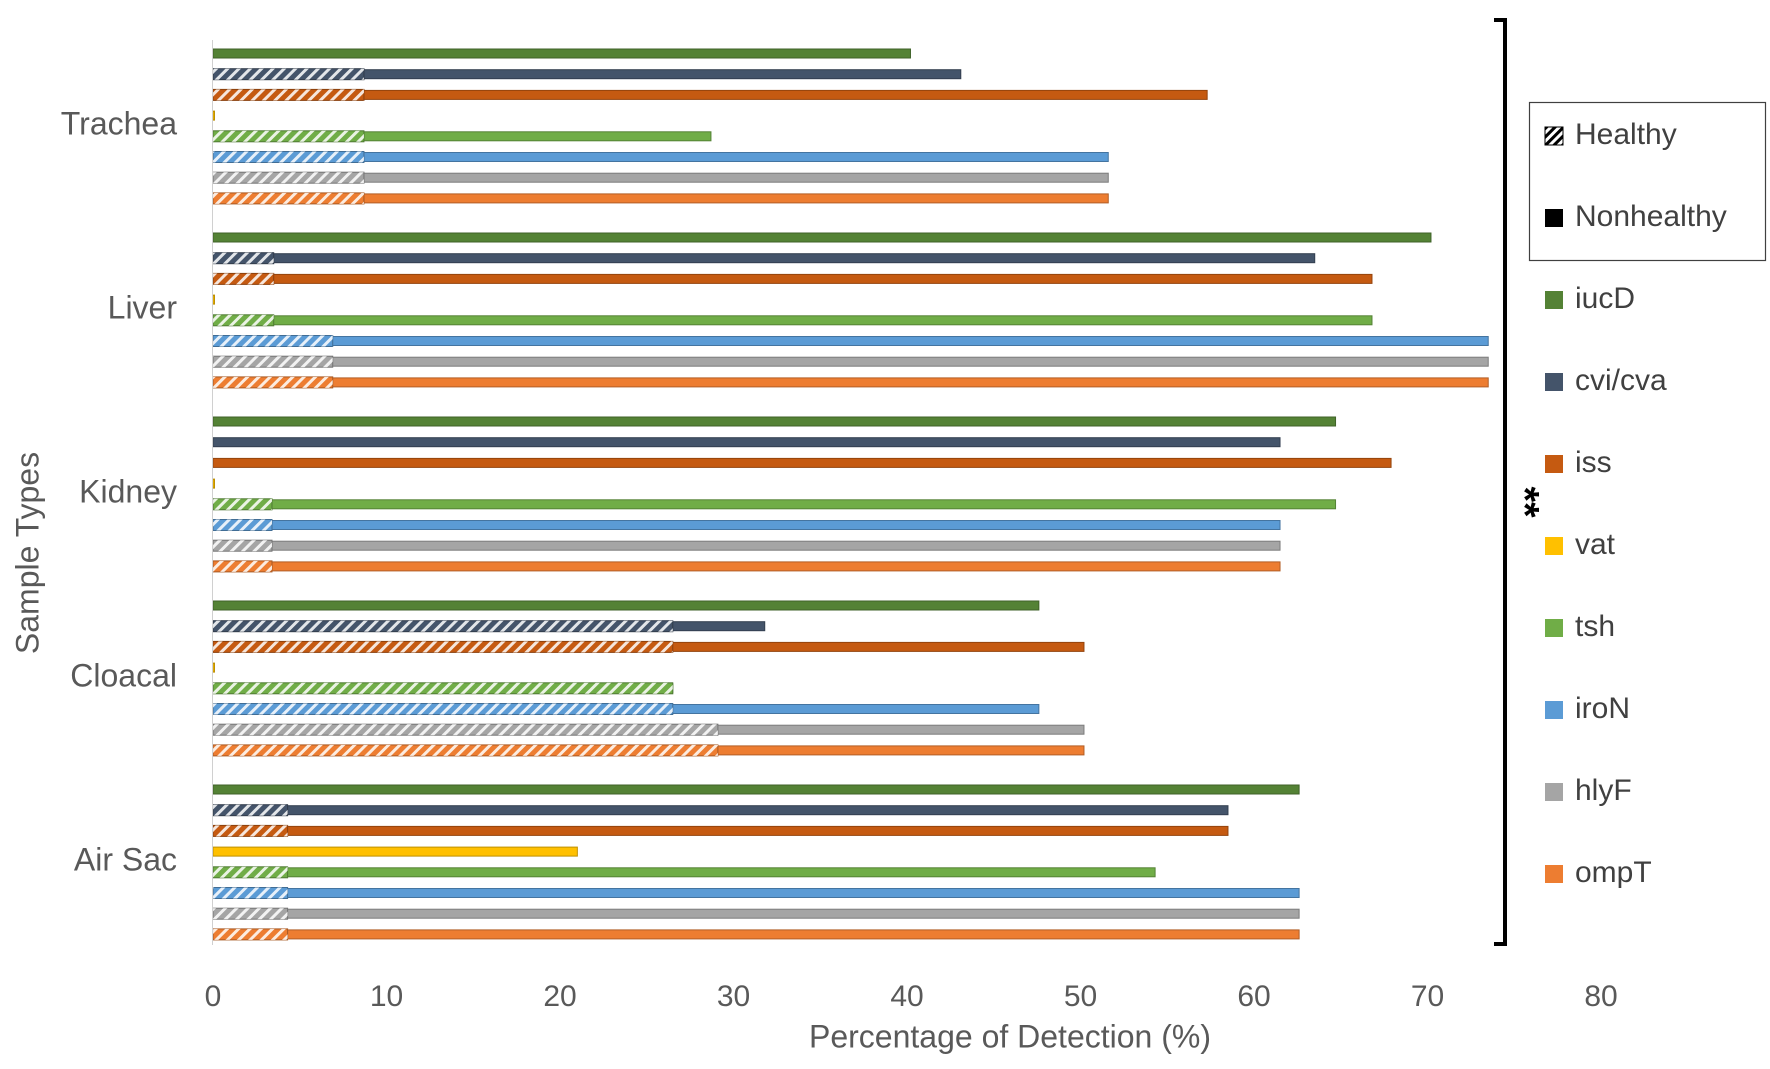  What do you see at coordinates (288, 157) in the screenshot?
I see `bar-healthy-hatch-trachea-iron` at bounding box center [288, 157].